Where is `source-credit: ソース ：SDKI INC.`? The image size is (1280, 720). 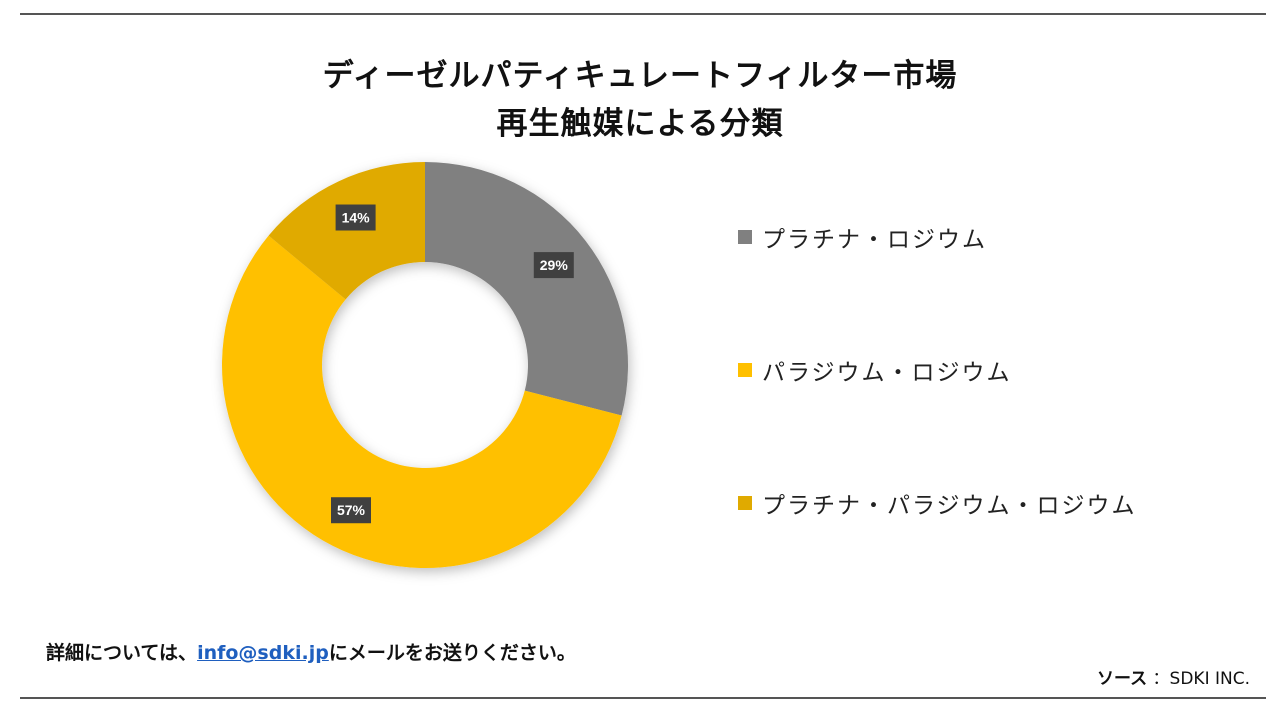
source-credit: ソース ：SDKI INC. is located at coordinates (1173, 676).